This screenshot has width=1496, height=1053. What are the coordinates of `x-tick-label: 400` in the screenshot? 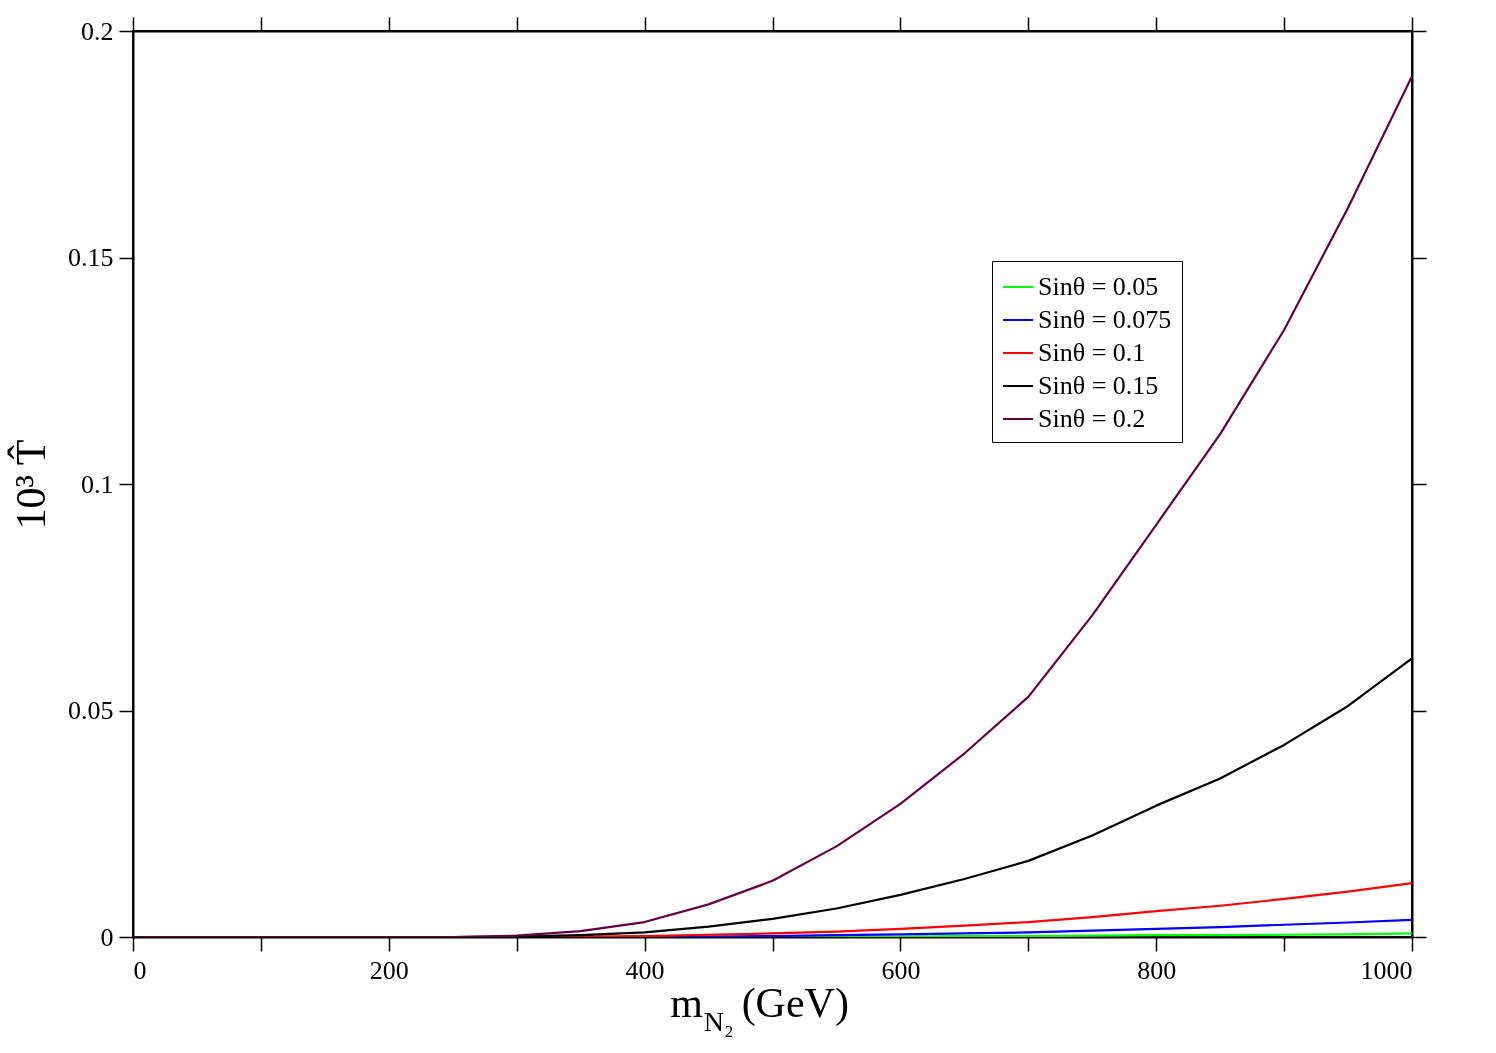 It's located at (645, 970).